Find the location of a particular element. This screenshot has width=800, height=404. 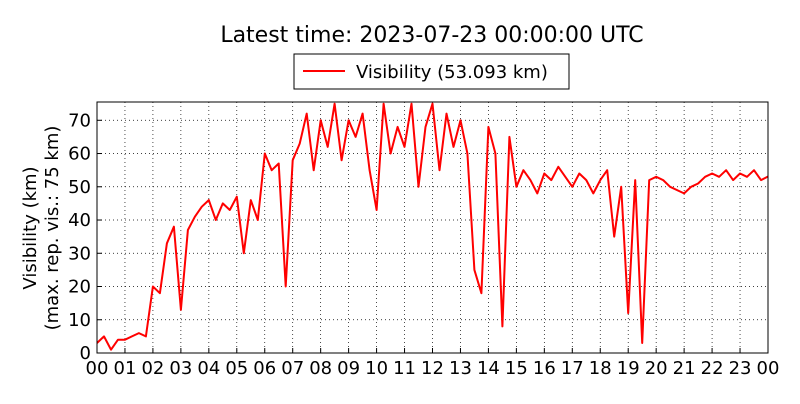

x-tick-label: 07 is located at coordinates (292, 368).